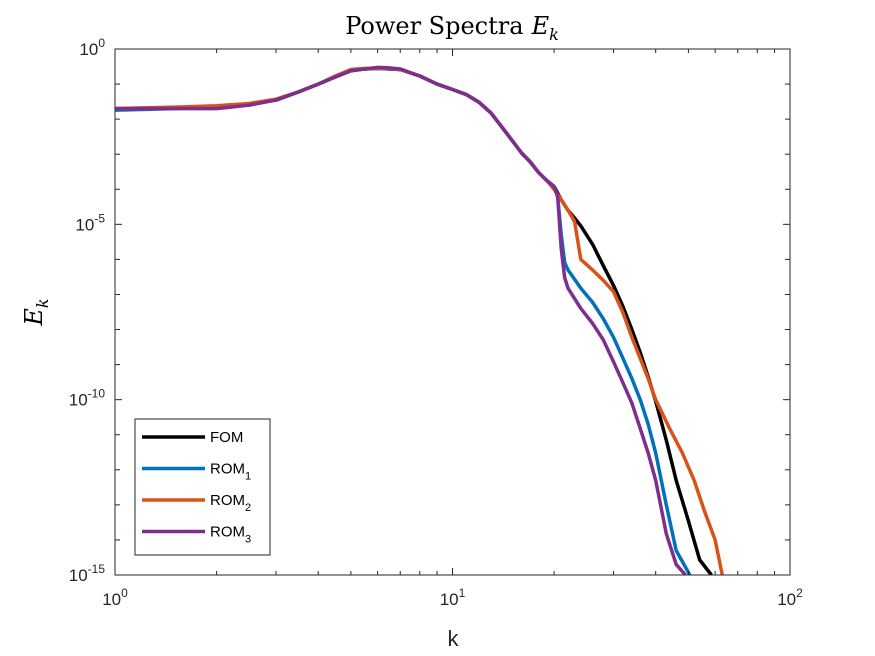 The width and height of the screenshot is (875, 656). Describe the element at coordinates (87, 573) in the screenshot. I see `y-tick-label: 10⁻¹⁵` at that location.